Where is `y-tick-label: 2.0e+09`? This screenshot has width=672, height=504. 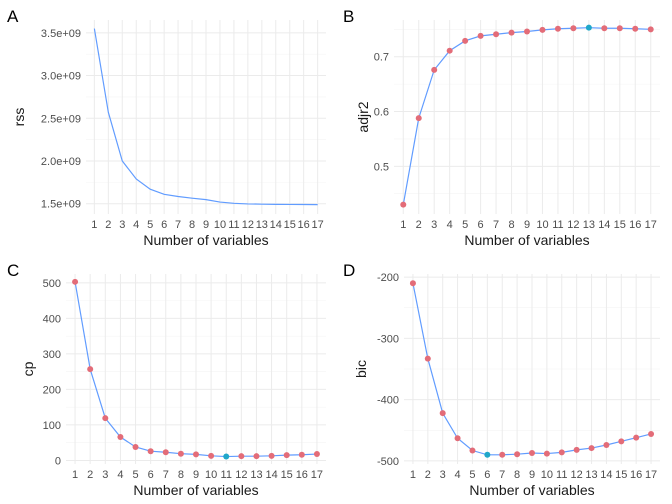 y-tick-label: 2.0e+09 is located at coordinates (61, 162).